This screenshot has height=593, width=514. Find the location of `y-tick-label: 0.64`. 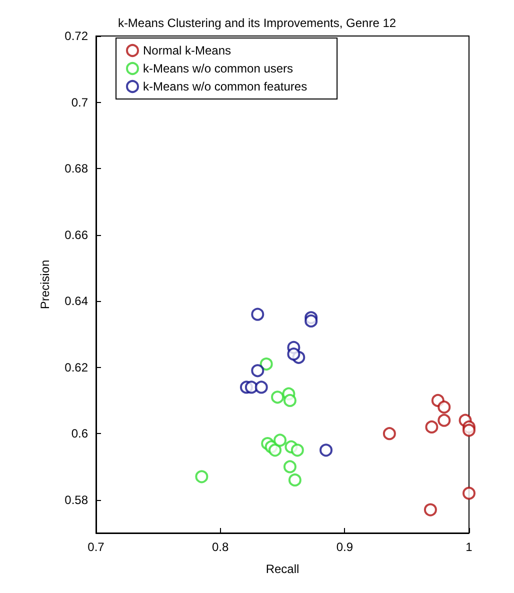

y-tick-label: 0.64 is located at coordinates (76, 301).